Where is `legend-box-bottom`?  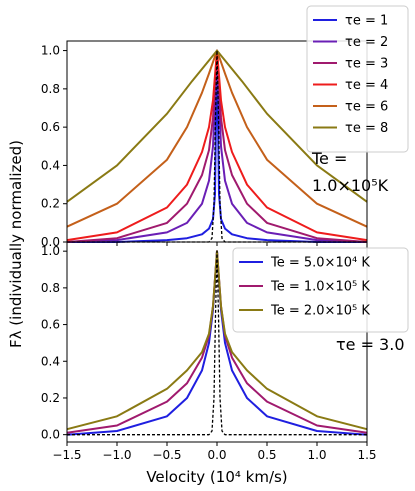
legend-box-bottom is located at coordinates (320, 290).